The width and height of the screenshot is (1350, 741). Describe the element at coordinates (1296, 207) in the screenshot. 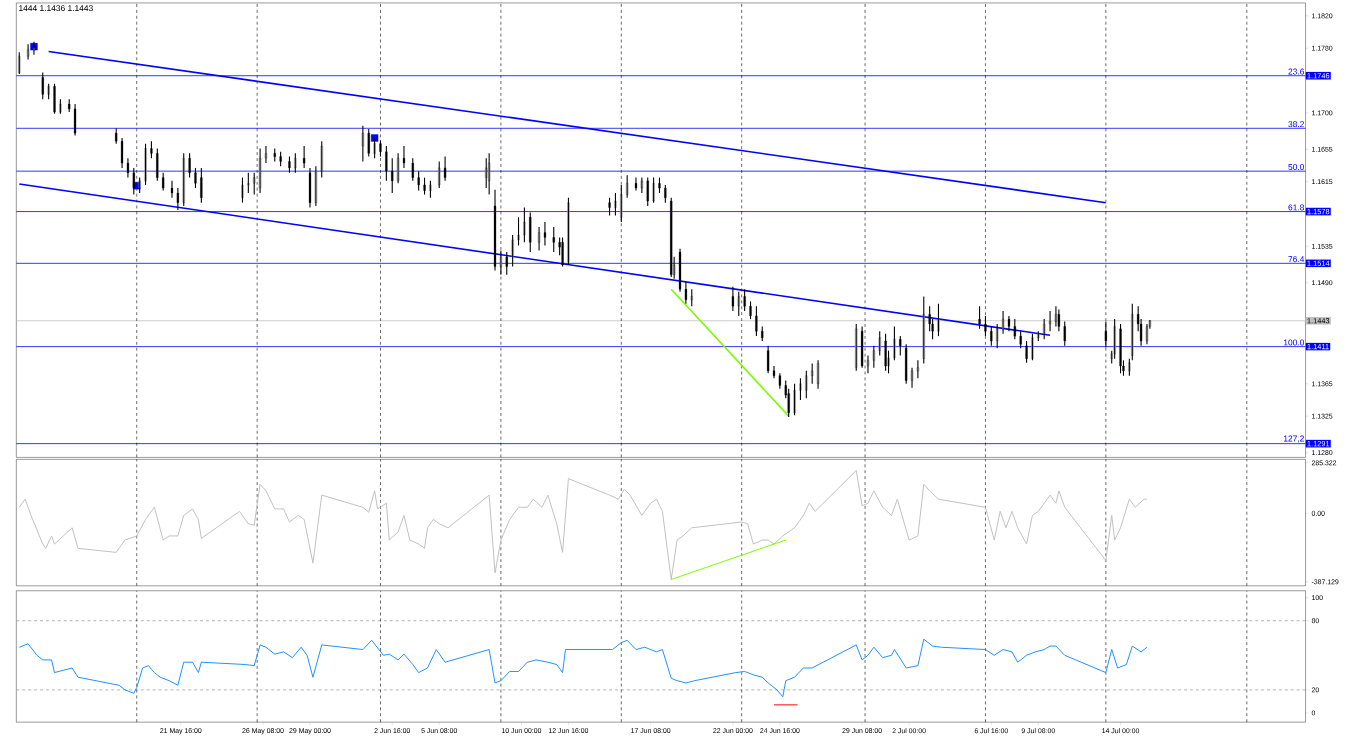

I see `annotation: 61.8` at that location.